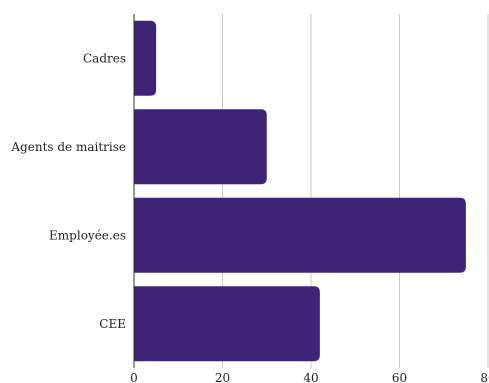 Image resolution: width=489 pixels, height=383 pixels. What do you see at coordinates (399, 377) in the screenshot?
I see `x-tick-label: 60` at bounding box center [399, 377].